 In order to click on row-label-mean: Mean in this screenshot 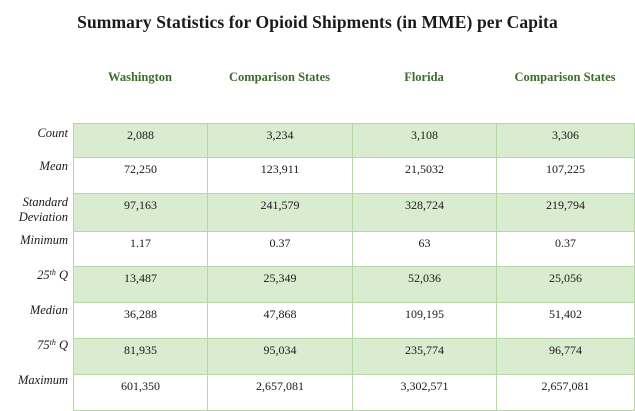, I will do `click(53, 166)`.